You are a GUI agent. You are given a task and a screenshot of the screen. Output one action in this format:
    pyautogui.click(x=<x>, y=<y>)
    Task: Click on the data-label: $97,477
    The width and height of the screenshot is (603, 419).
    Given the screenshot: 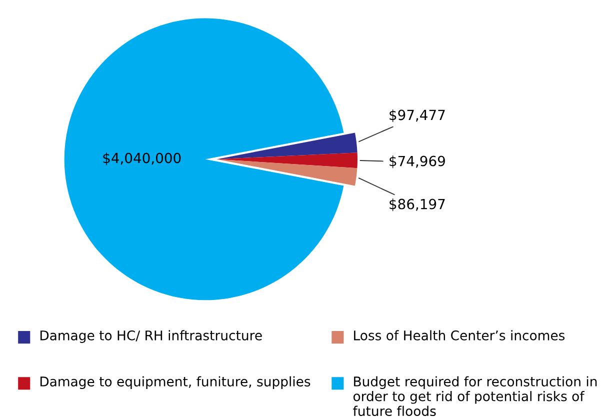 What is the action you would take?
    pyautogui.click(x=417, y=115)
    